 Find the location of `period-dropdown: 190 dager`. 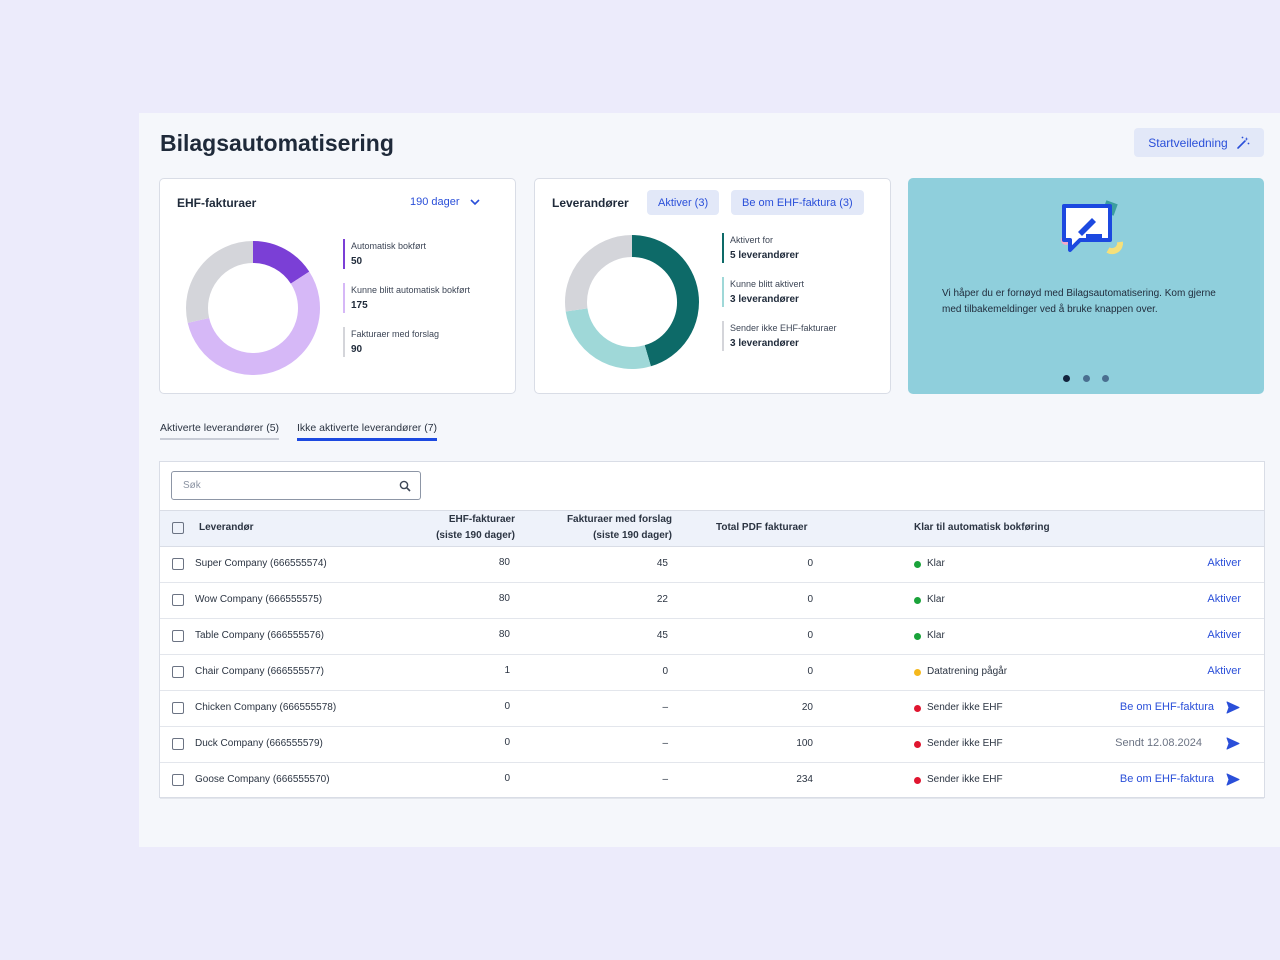

period-dropdown: 190 dager is located at coordinates (445, 202).